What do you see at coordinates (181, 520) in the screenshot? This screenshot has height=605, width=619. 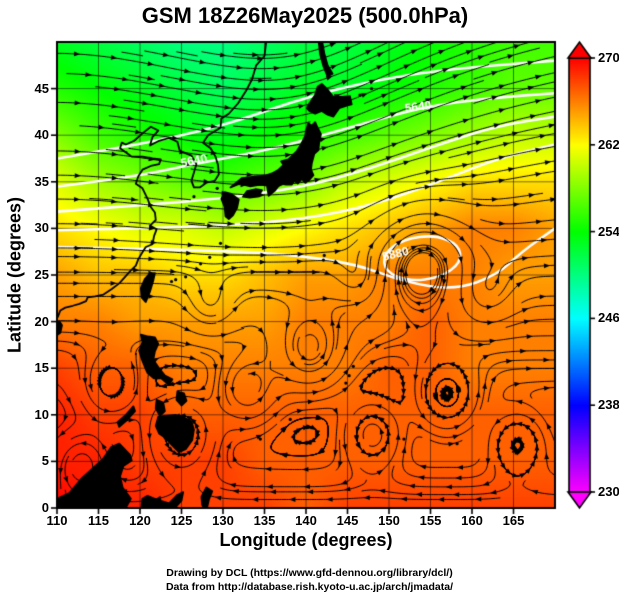 I see `x-tick-label: 125` at bounding box center [181, 520].